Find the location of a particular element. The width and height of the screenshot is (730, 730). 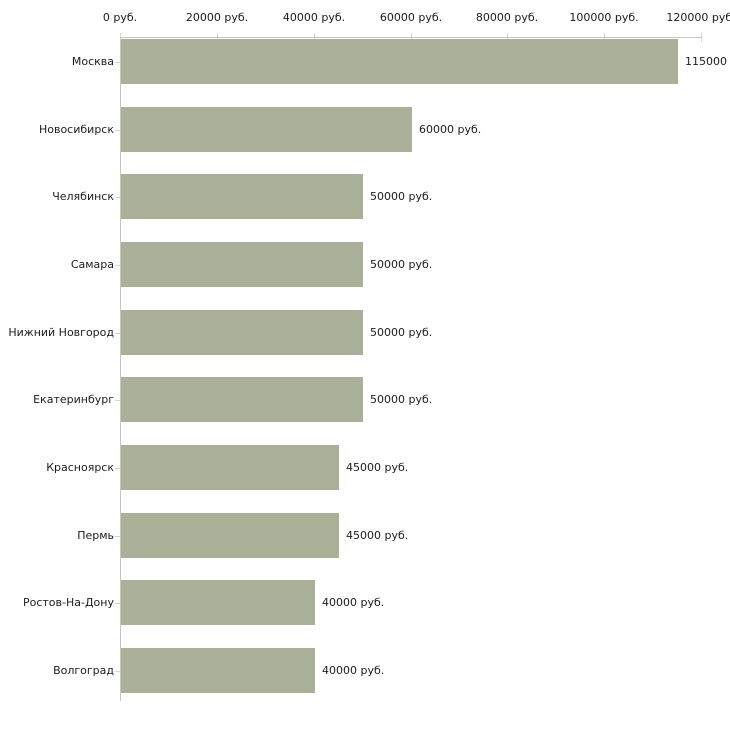

category-label: Новосибирск is located at coordinates (76, 129).